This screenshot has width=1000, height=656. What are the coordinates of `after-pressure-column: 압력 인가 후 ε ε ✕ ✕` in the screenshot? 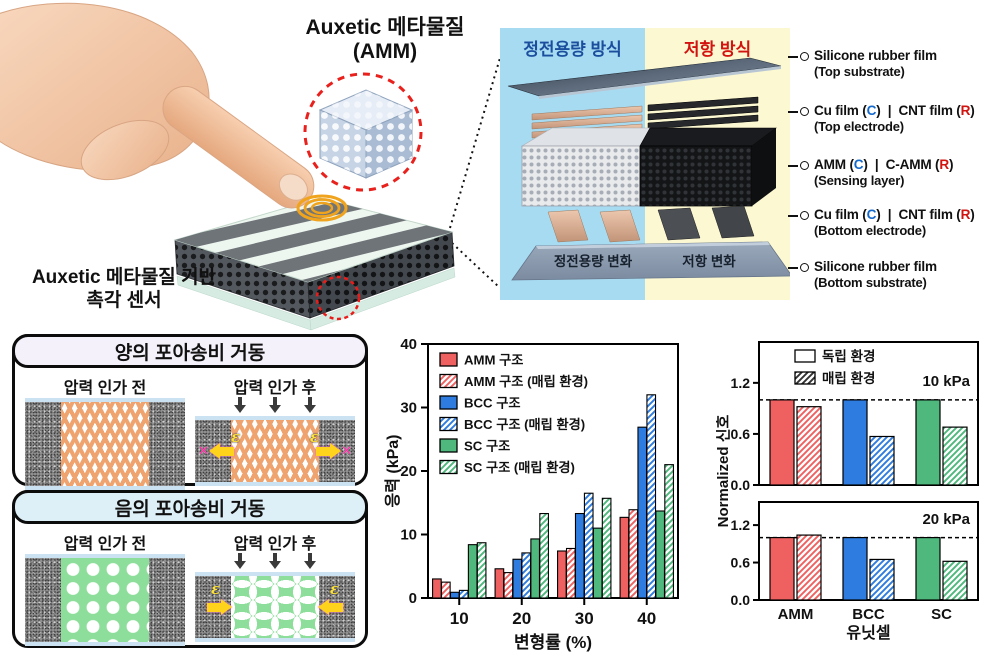 It's located at (275, 432).